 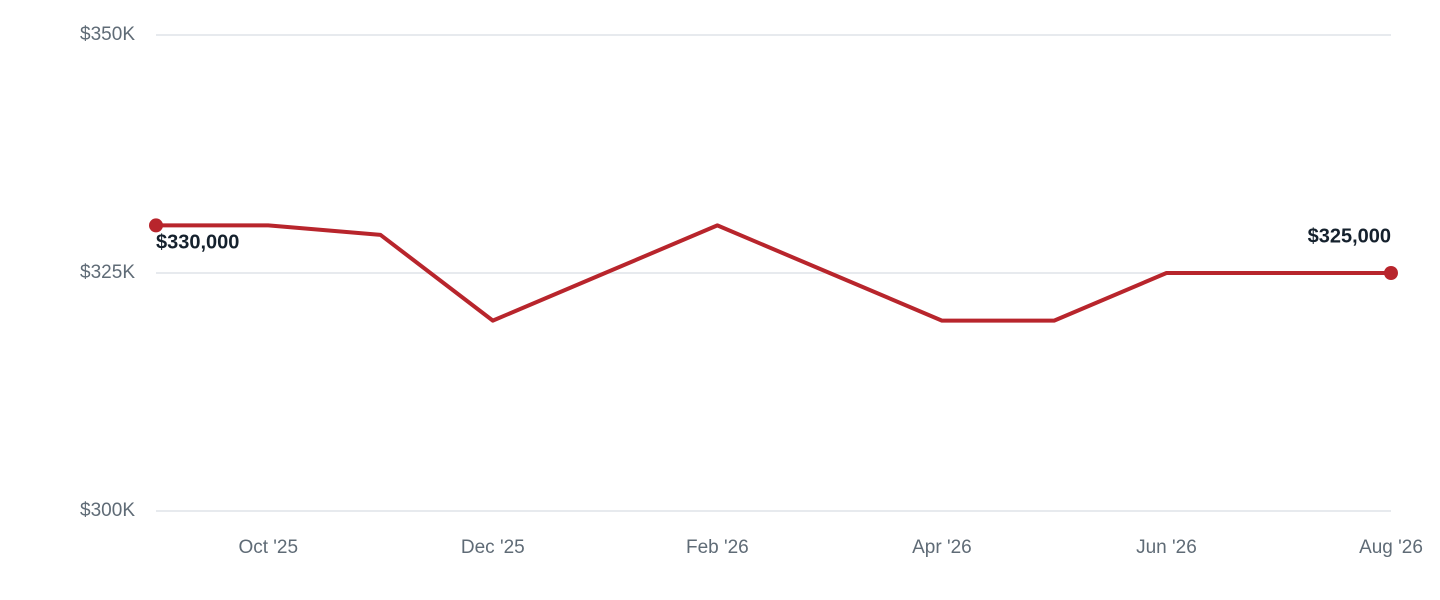 What do you see at coordinates (493, 547) in the screenshot?
I see `x-tick-label: Dec '25` at bounding box center [493, 547].